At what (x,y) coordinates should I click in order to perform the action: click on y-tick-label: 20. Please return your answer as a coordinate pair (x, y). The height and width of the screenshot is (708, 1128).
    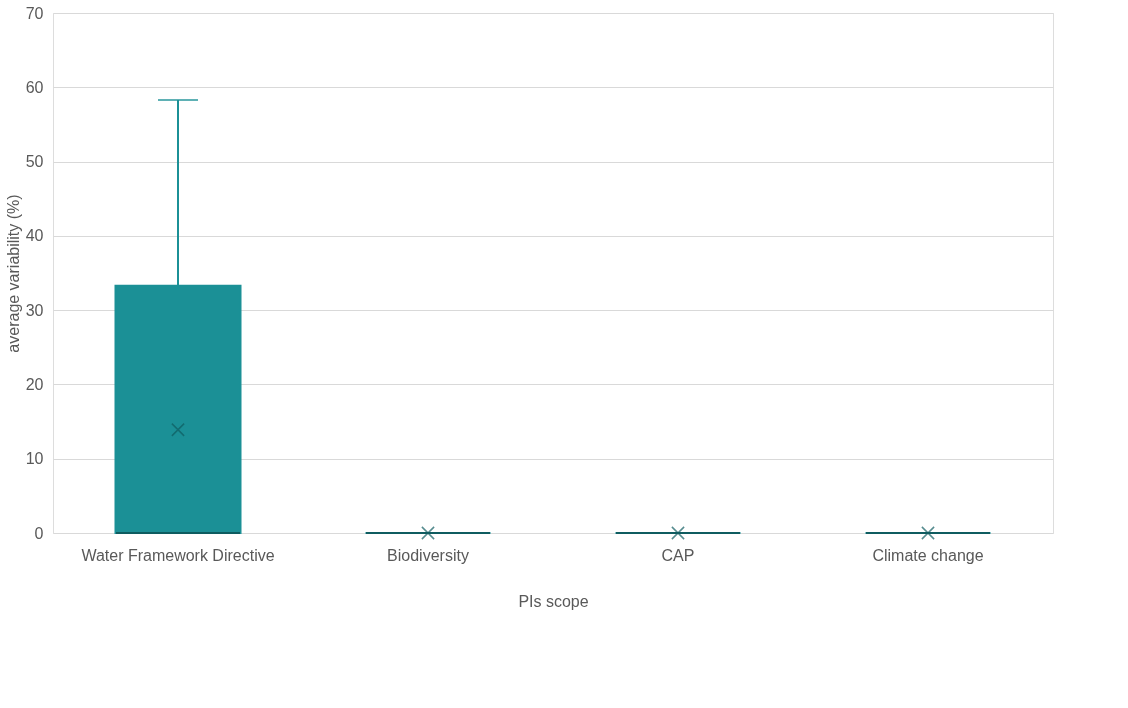
    Looking at the image, I should click on (34, 384).